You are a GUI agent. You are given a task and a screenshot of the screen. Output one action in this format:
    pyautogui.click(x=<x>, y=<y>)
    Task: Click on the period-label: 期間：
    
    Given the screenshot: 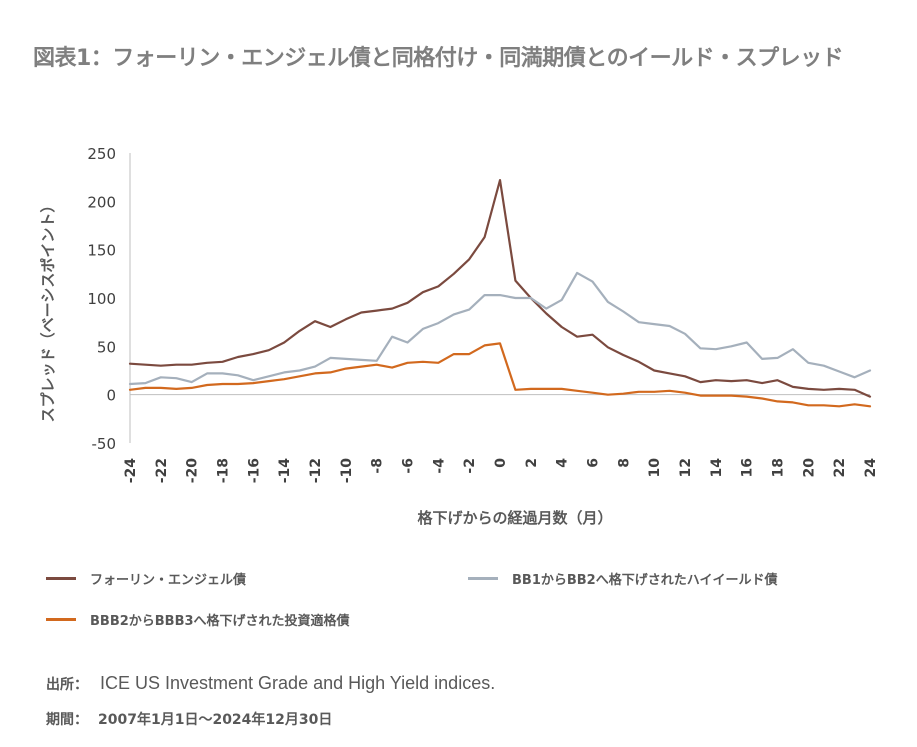 What is the action you would take?
    pyautogui.click(x=67, y=720)
    